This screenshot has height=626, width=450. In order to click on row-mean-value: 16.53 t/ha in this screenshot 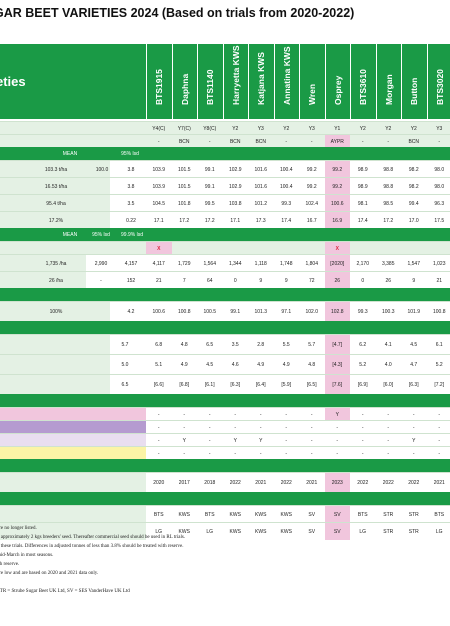, I will do `click(56, 186)`.